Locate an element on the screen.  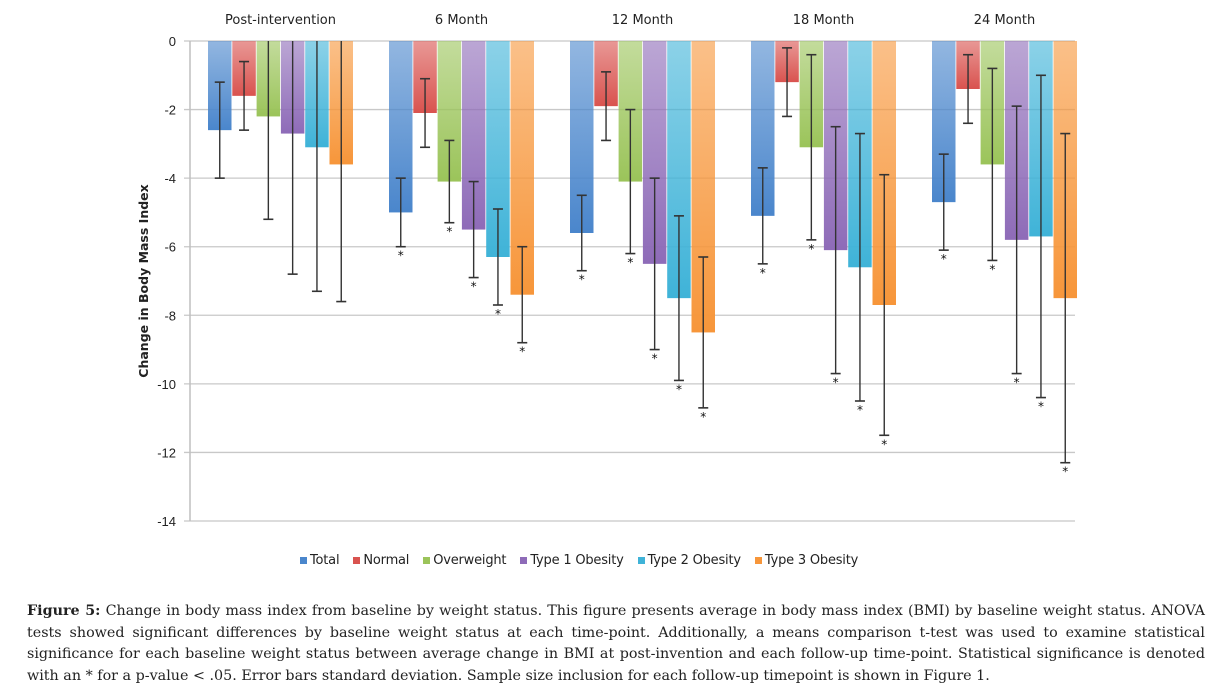
legend-item: Total is located at coordinates (320, 560).